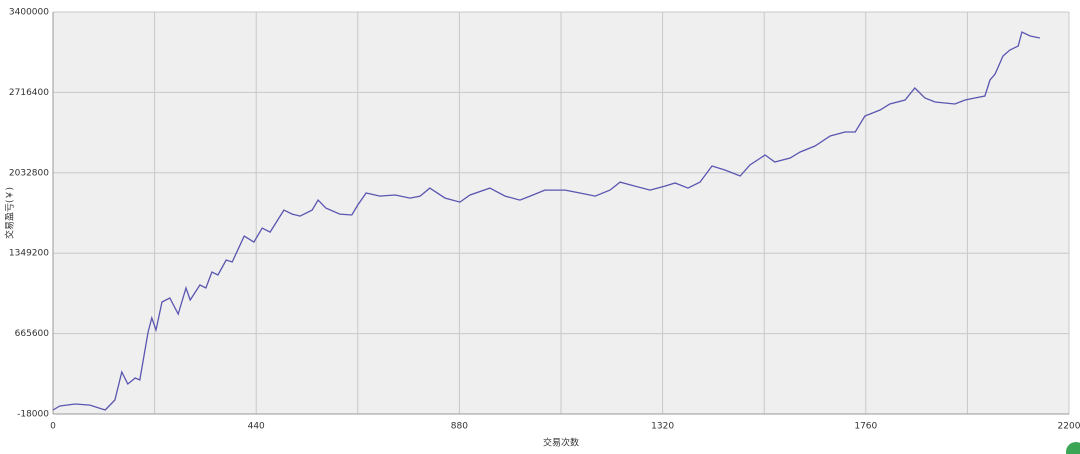 The height and width of the screenshot is (454, 1080). I want to click on x-tick-label: 440, so click(256, 427).